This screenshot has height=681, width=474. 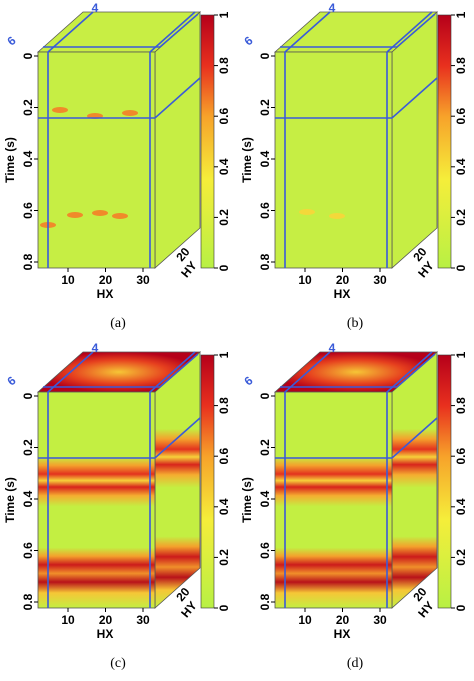 What do you see at coordinates (355, 663) in the screenshot?
I see `caption: (d)` at bounding box center [355, 663].